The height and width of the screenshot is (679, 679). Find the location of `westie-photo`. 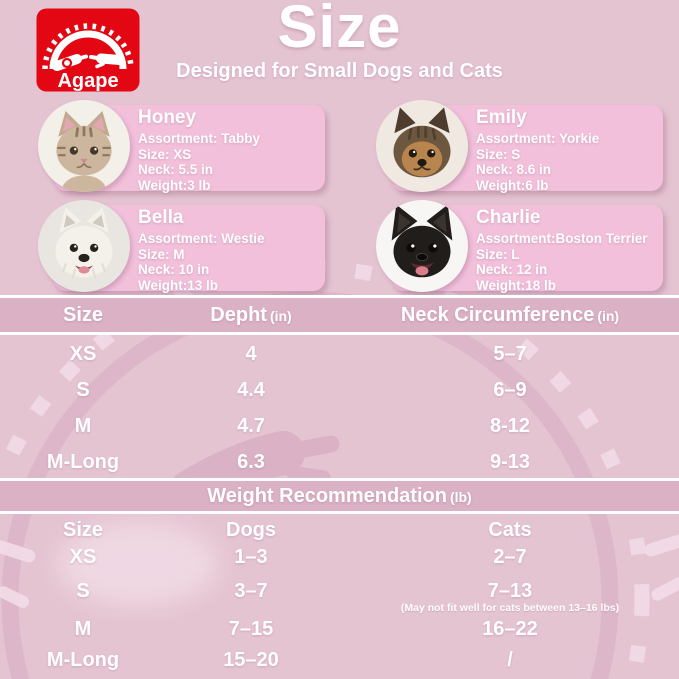

westie-photo is located at coordinates (84, 246).